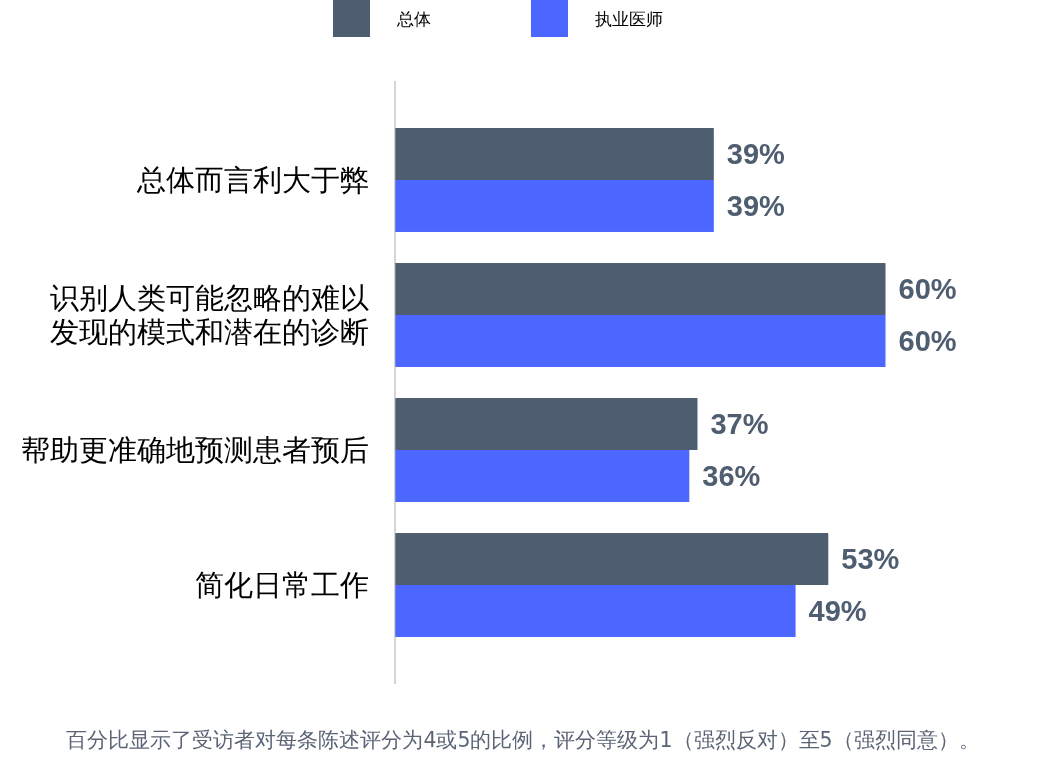 This screenshot has width=1056, height=763. I want to click on data-label: 53%, so click(870, 559).